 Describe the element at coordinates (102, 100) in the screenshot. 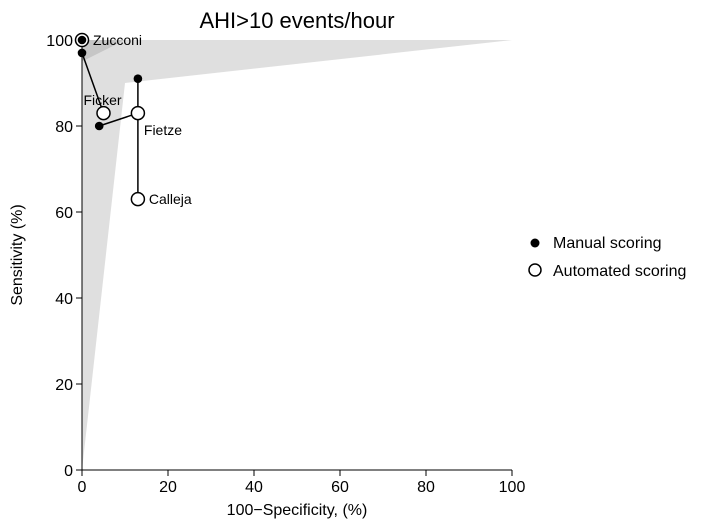

I see `study-label-ficker: Ficker` at that location.